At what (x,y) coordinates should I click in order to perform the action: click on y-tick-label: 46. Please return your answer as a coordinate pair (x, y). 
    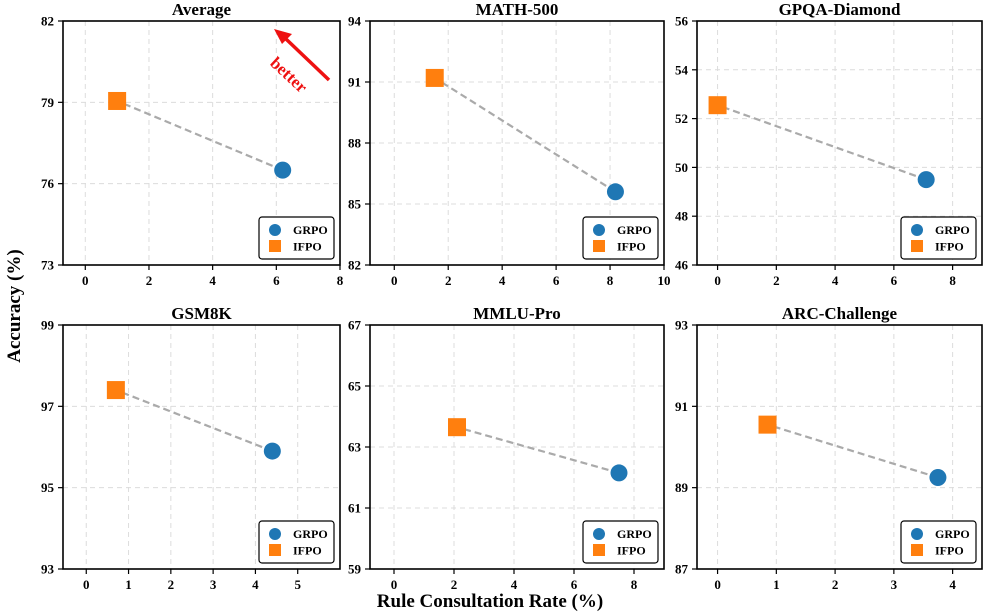
    Looking at the image, I should click on (682, 265).